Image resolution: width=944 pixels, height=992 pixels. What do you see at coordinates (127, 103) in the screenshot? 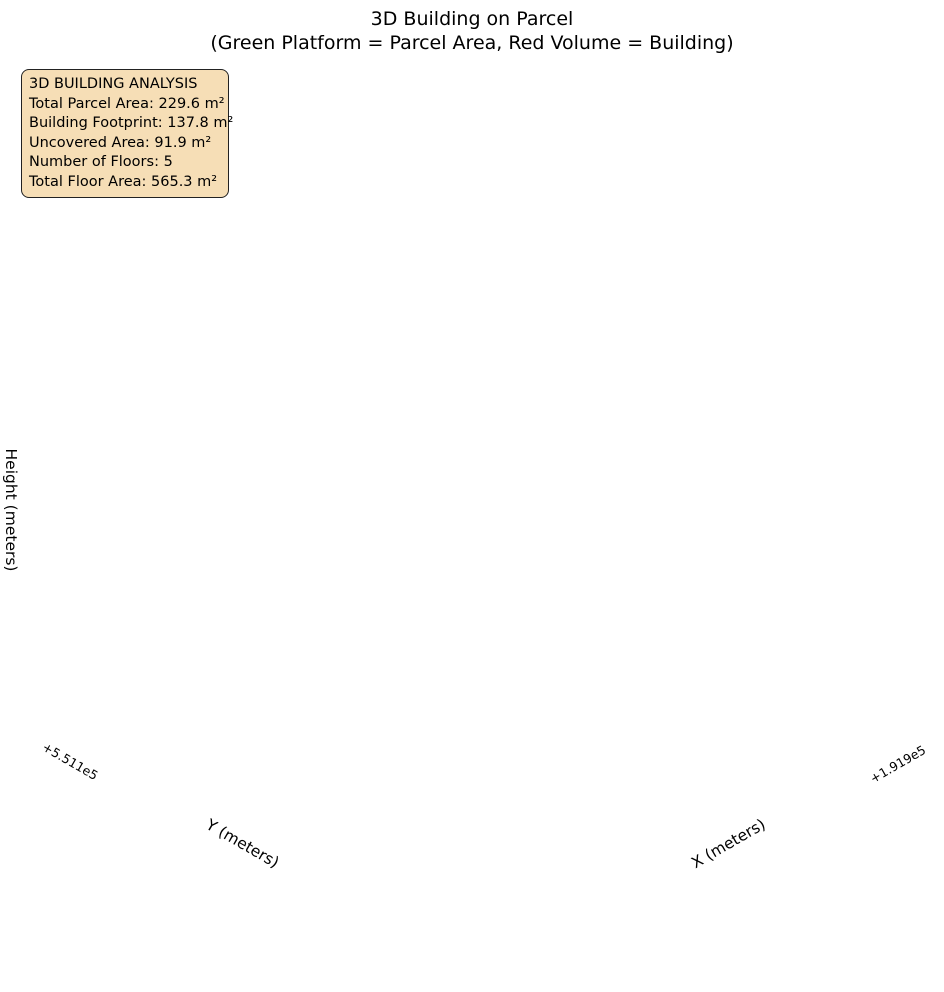
I see `info-parcel-area: Total Parcel Area: 229.6 m²` at bounding box center [127, 103].